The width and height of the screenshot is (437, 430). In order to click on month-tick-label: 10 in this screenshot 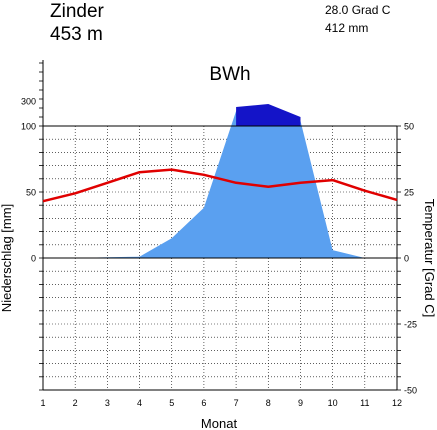, I will do `click(333, 403)`.